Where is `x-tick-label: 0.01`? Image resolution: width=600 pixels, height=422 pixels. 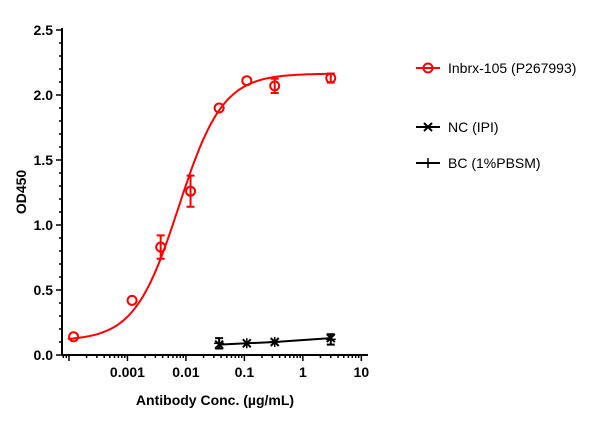 x-tick-label: 0.01 is located at coordinates (185, 372).